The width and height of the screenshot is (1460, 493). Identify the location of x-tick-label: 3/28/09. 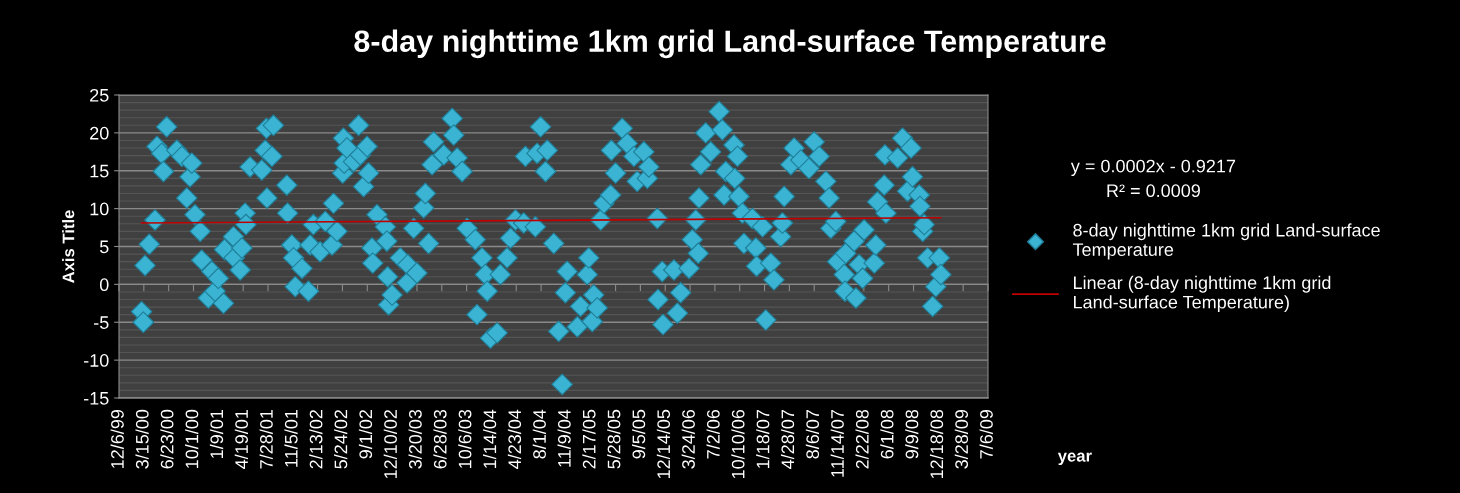
(961, 439).